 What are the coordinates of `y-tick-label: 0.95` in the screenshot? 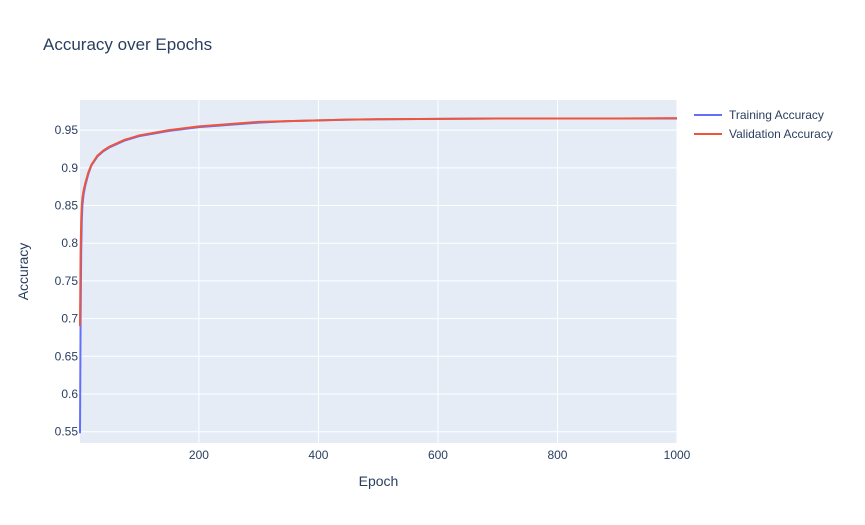 It's located at (67, 130).